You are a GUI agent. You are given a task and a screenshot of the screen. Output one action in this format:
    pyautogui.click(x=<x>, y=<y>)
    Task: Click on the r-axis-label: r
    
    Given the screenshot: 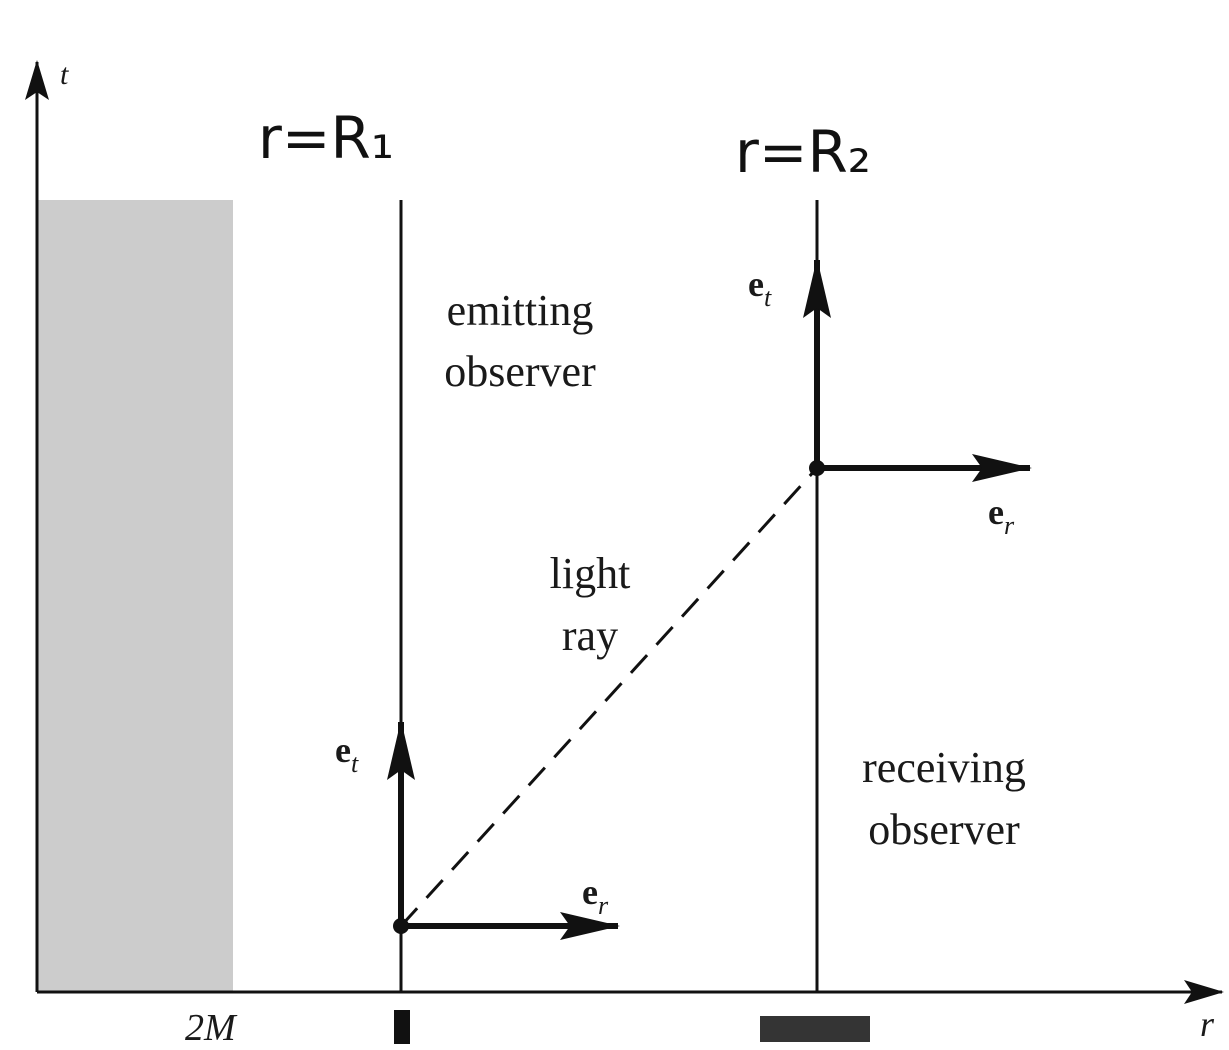 What is the action you would take?
    pyautogui.click(x=1207, y=1024)
    